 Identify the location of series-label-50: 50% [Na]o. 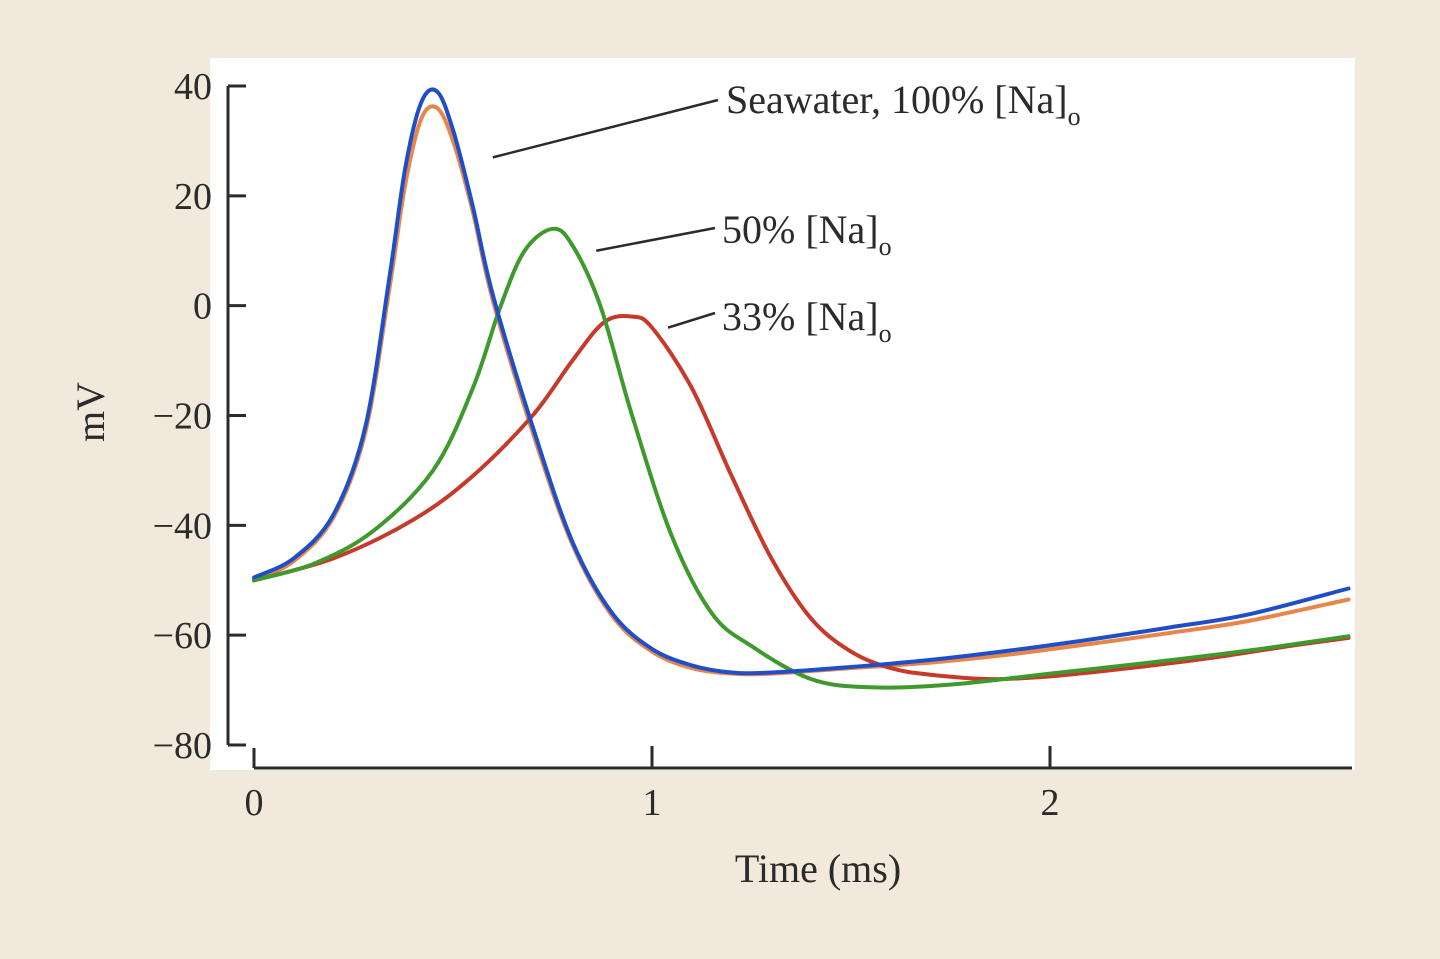
(807, 234).